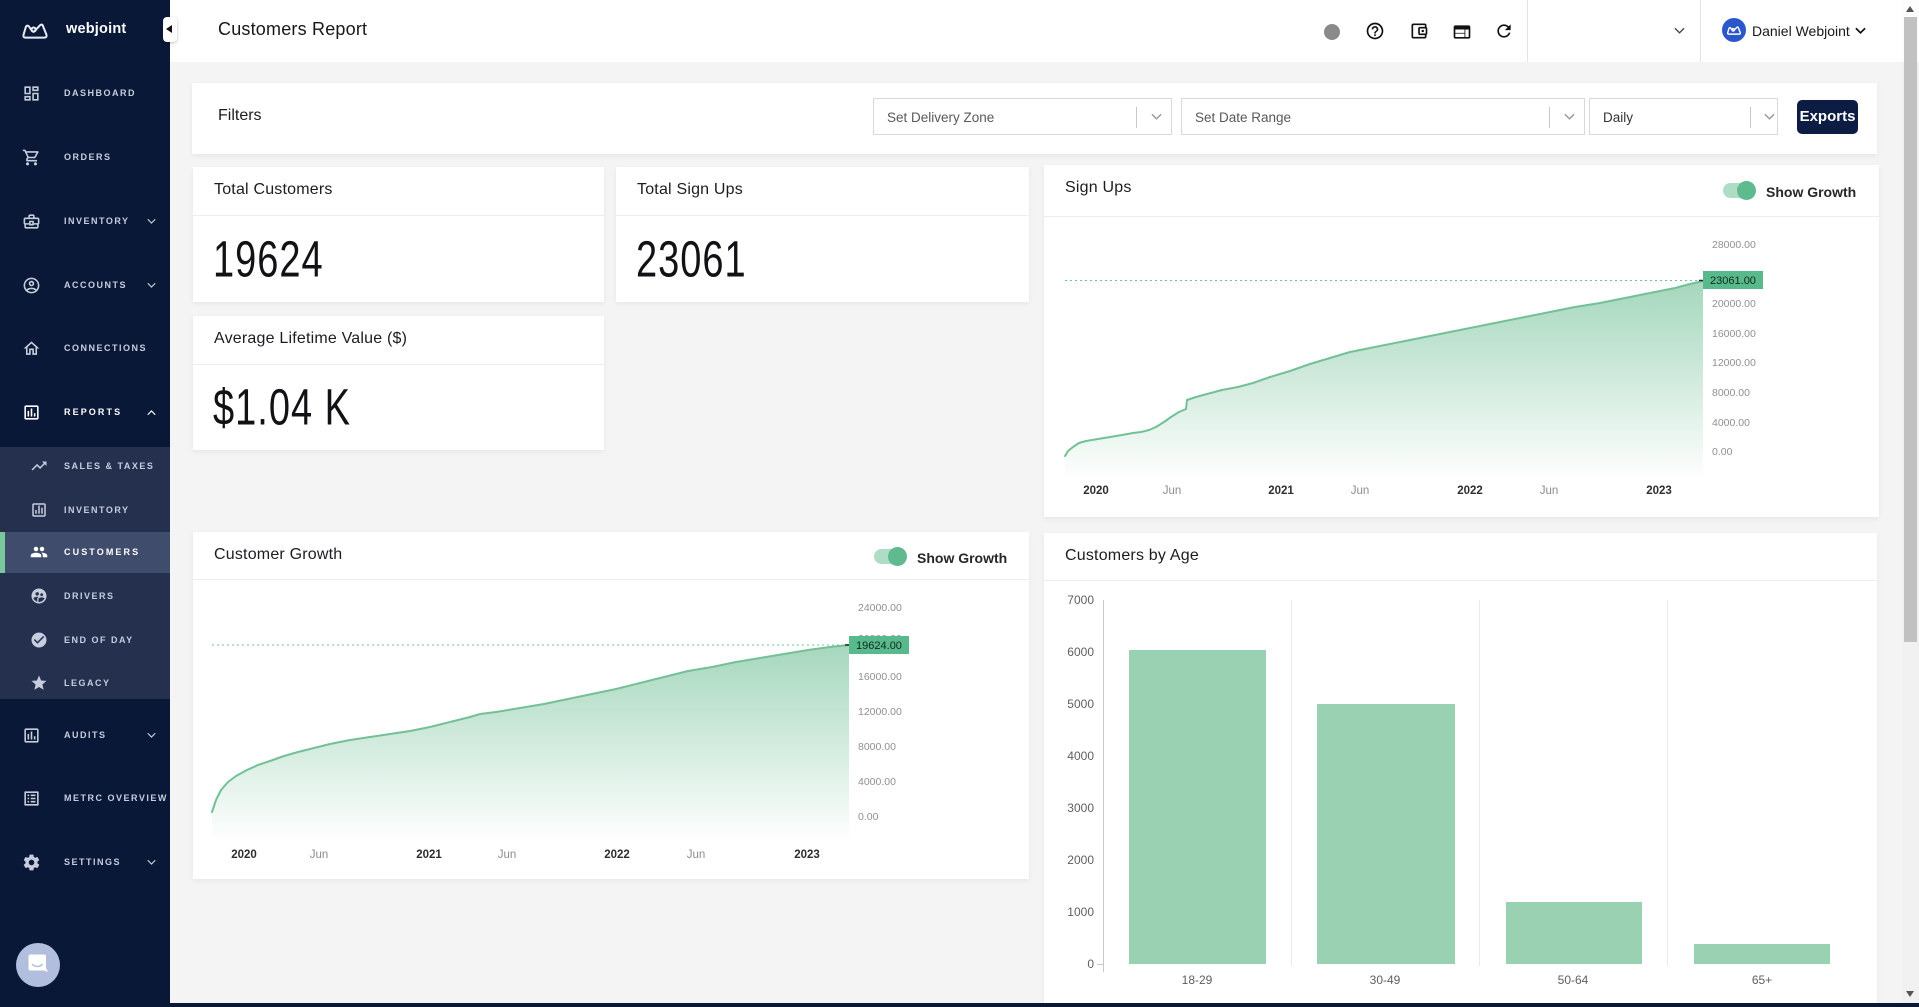  Describe the element at coordinates (879, 646) in the screenshot. I see `svg-text: 19624.00` at that location.